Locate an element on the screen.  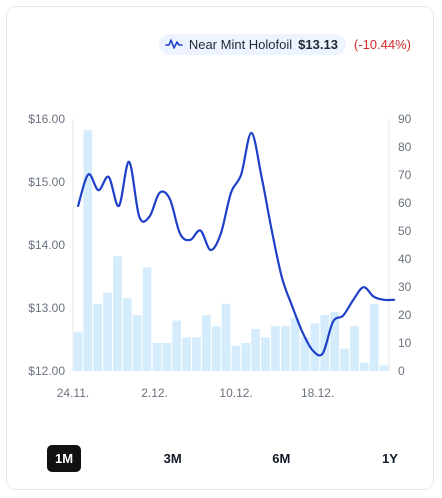
x-tick-label: 2.12. is located at coordinates (154, 393).